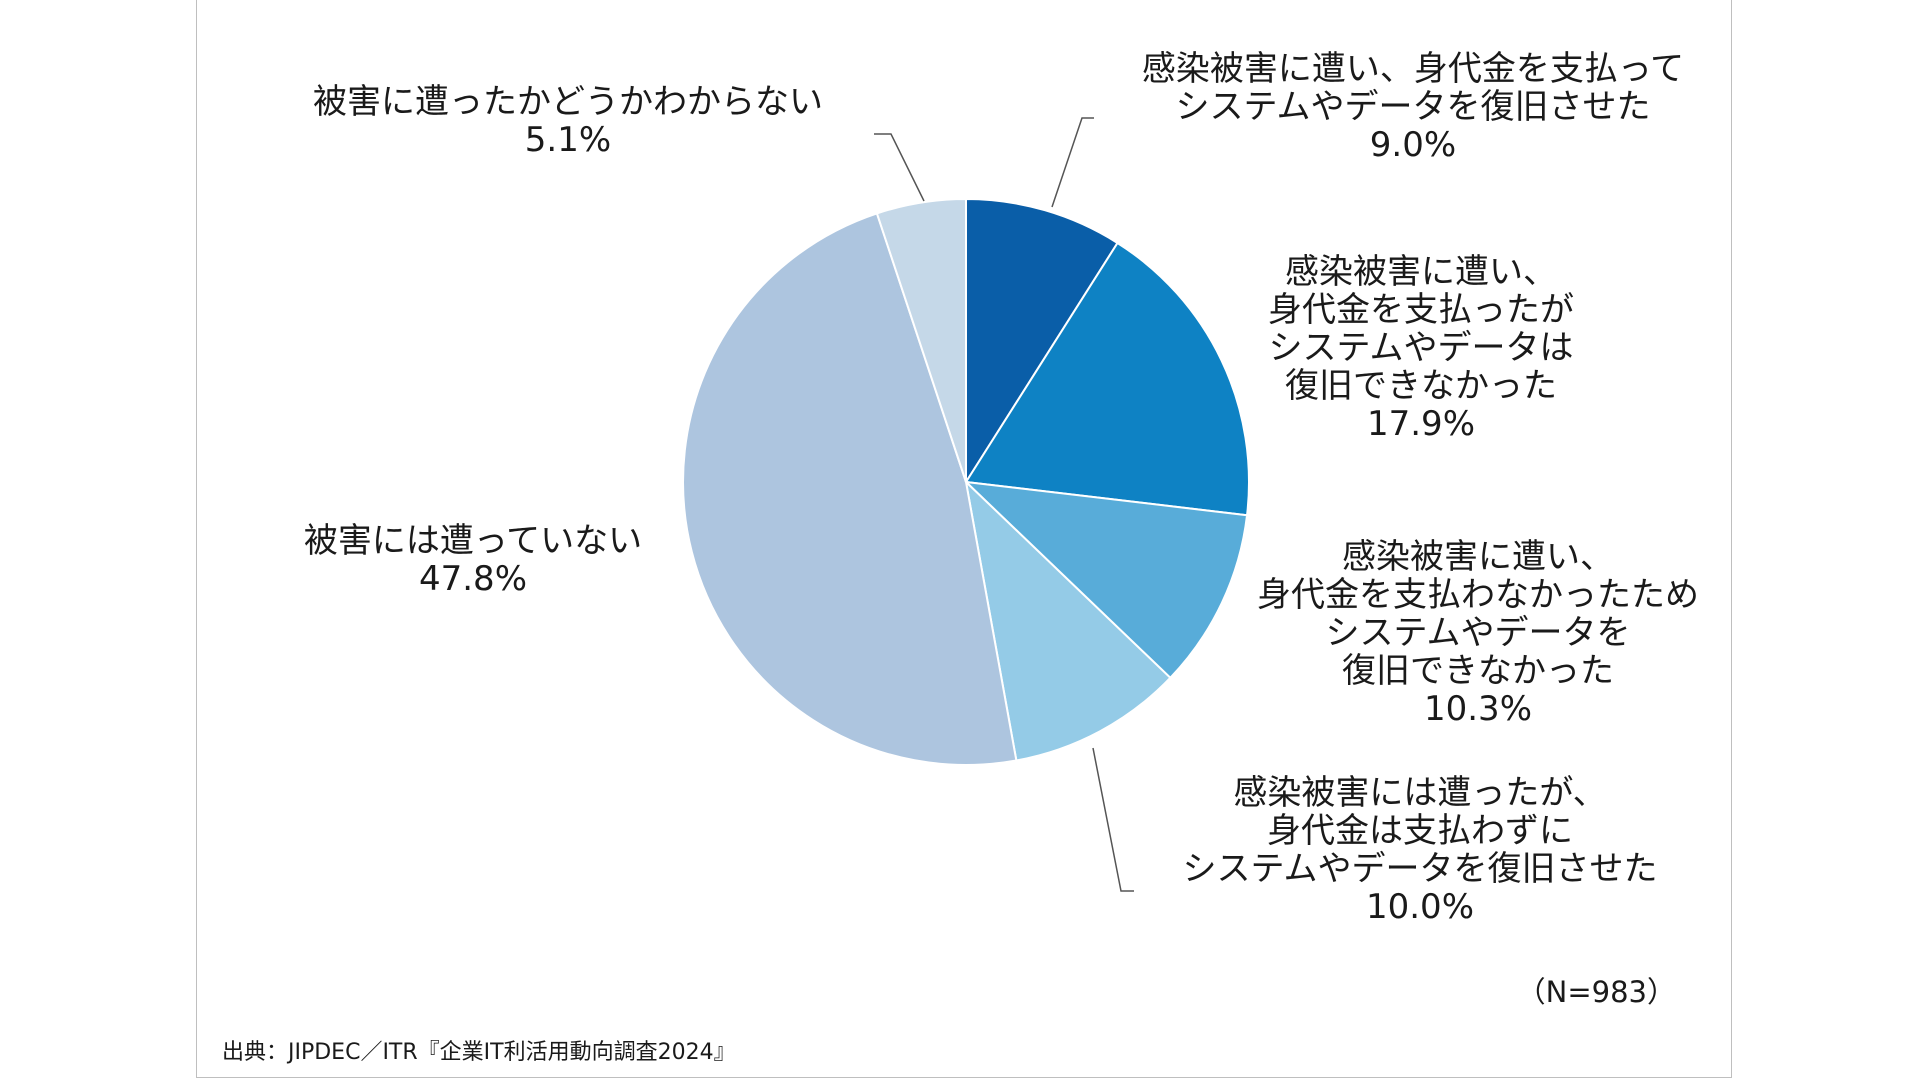 Image resolution: width=1920 pixels, height=1080 pixels. What do you see at coordinates (1421, 424) in the screenshot?
I see `slice-value-label: 17.9%` at bounding box center [1421, 424].